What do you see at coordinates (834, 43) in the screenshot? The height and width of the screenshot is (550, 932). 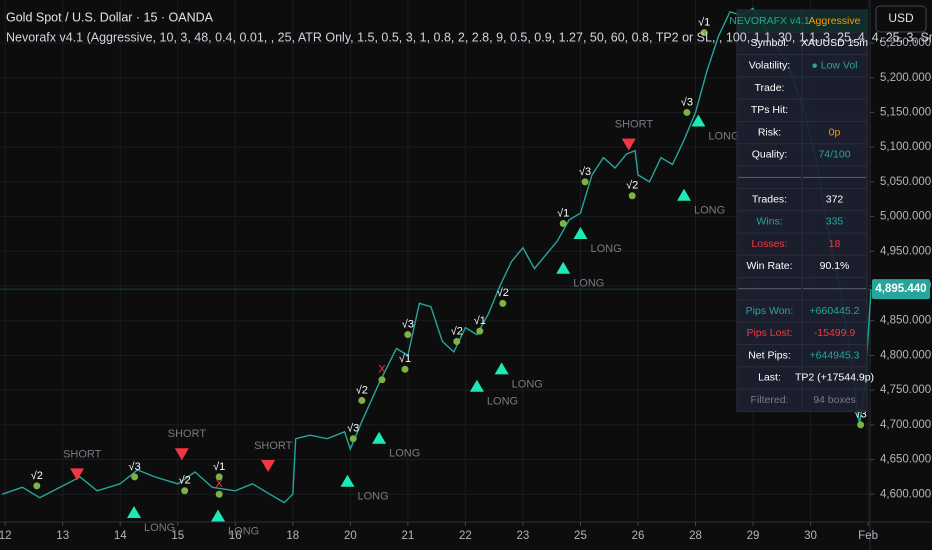 I see `table-cell: XAUUSD 15m` at bounding box center [834, 43].